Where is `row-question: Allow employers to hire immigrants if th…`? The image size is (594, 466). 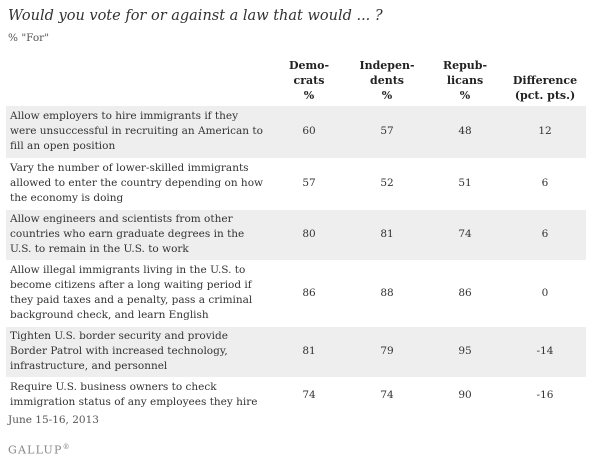
row-question: Allow employers to hire immigrants if th… is located at coordinates (138, 132).